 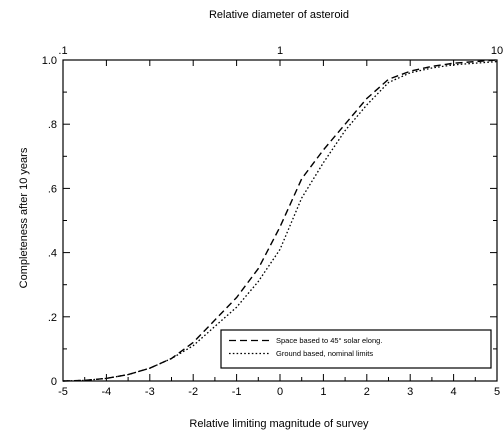 What do you see at coordinates (280, 392) in the screenshot?
I see `x-tick-label: 0` at bounding box center [280, 392].